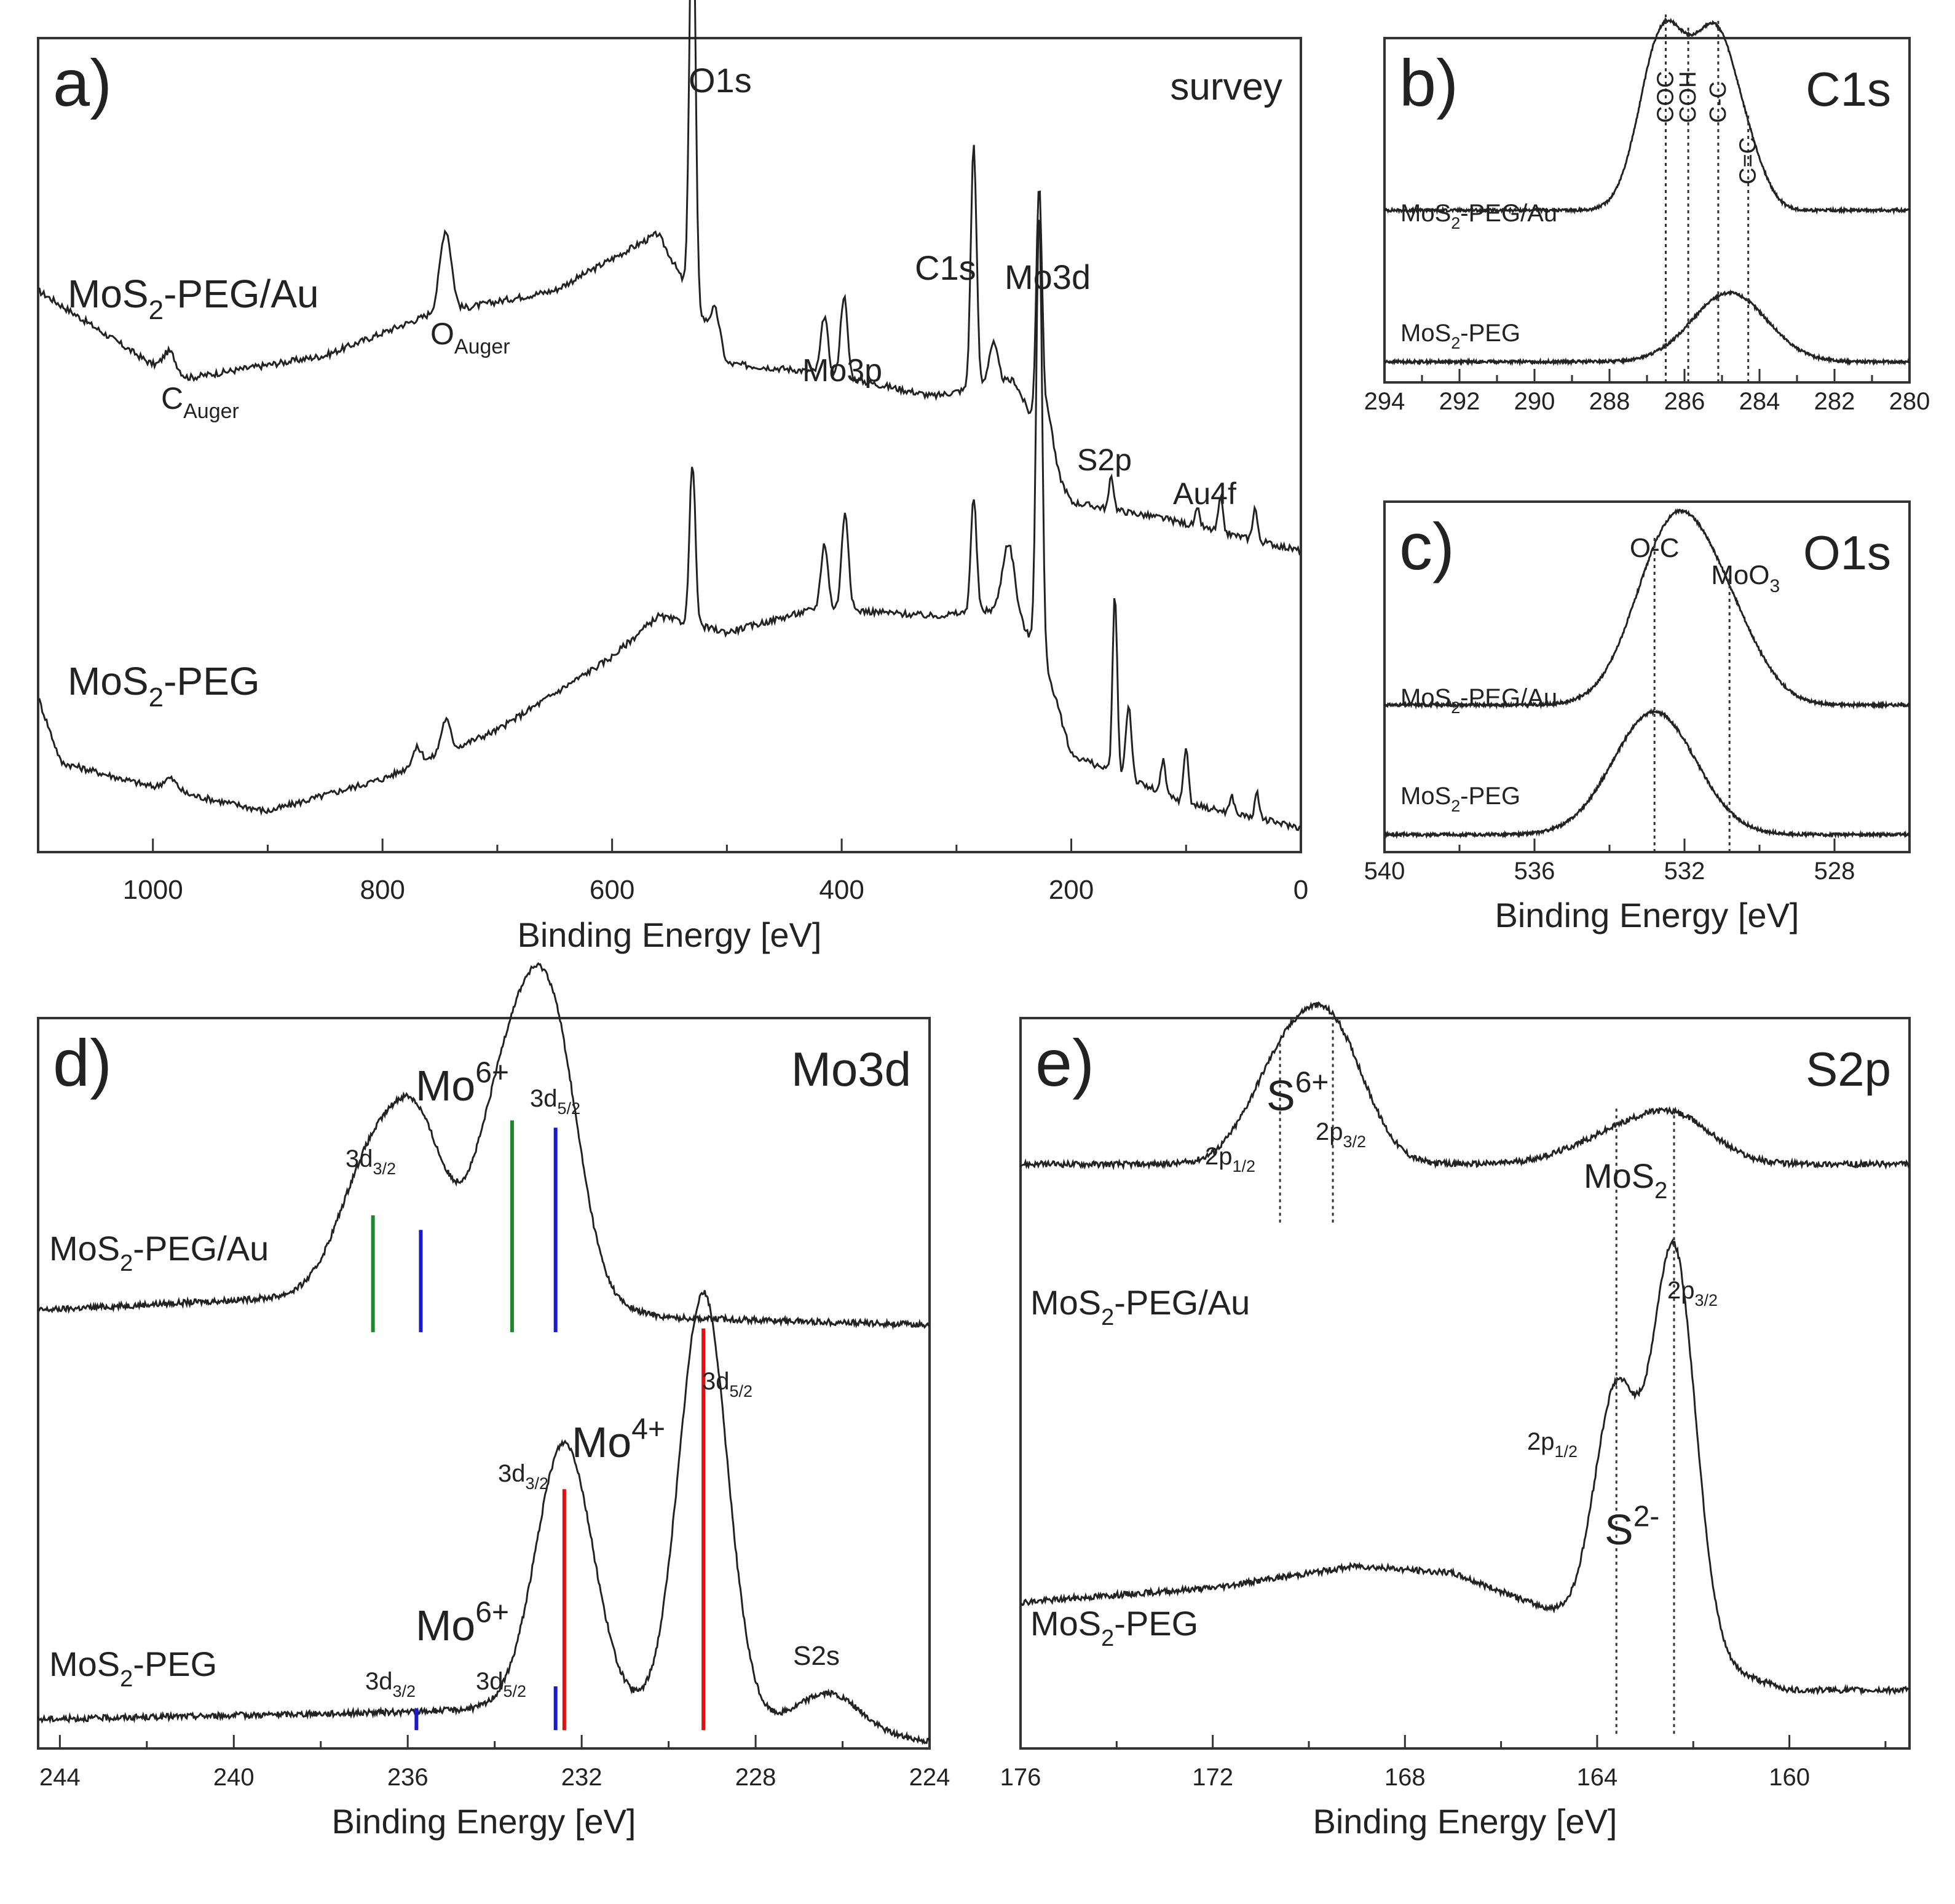 The image size is (1955, 1904). I want to click on panel-title: Mo3d, so click(851, 1069).